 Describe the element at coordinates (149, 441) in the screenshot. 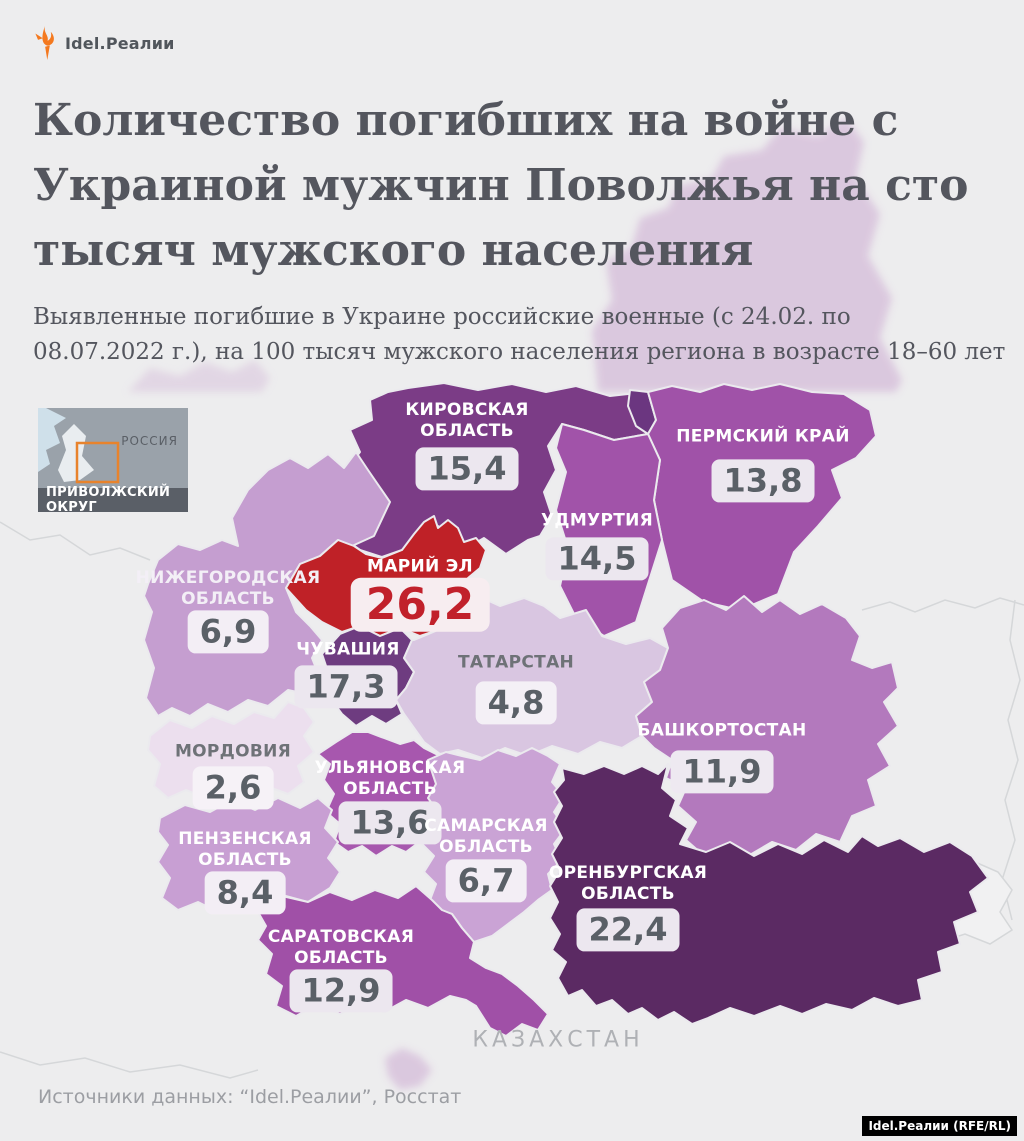

I see `locator-country-label: РОССИЯ` at that location.